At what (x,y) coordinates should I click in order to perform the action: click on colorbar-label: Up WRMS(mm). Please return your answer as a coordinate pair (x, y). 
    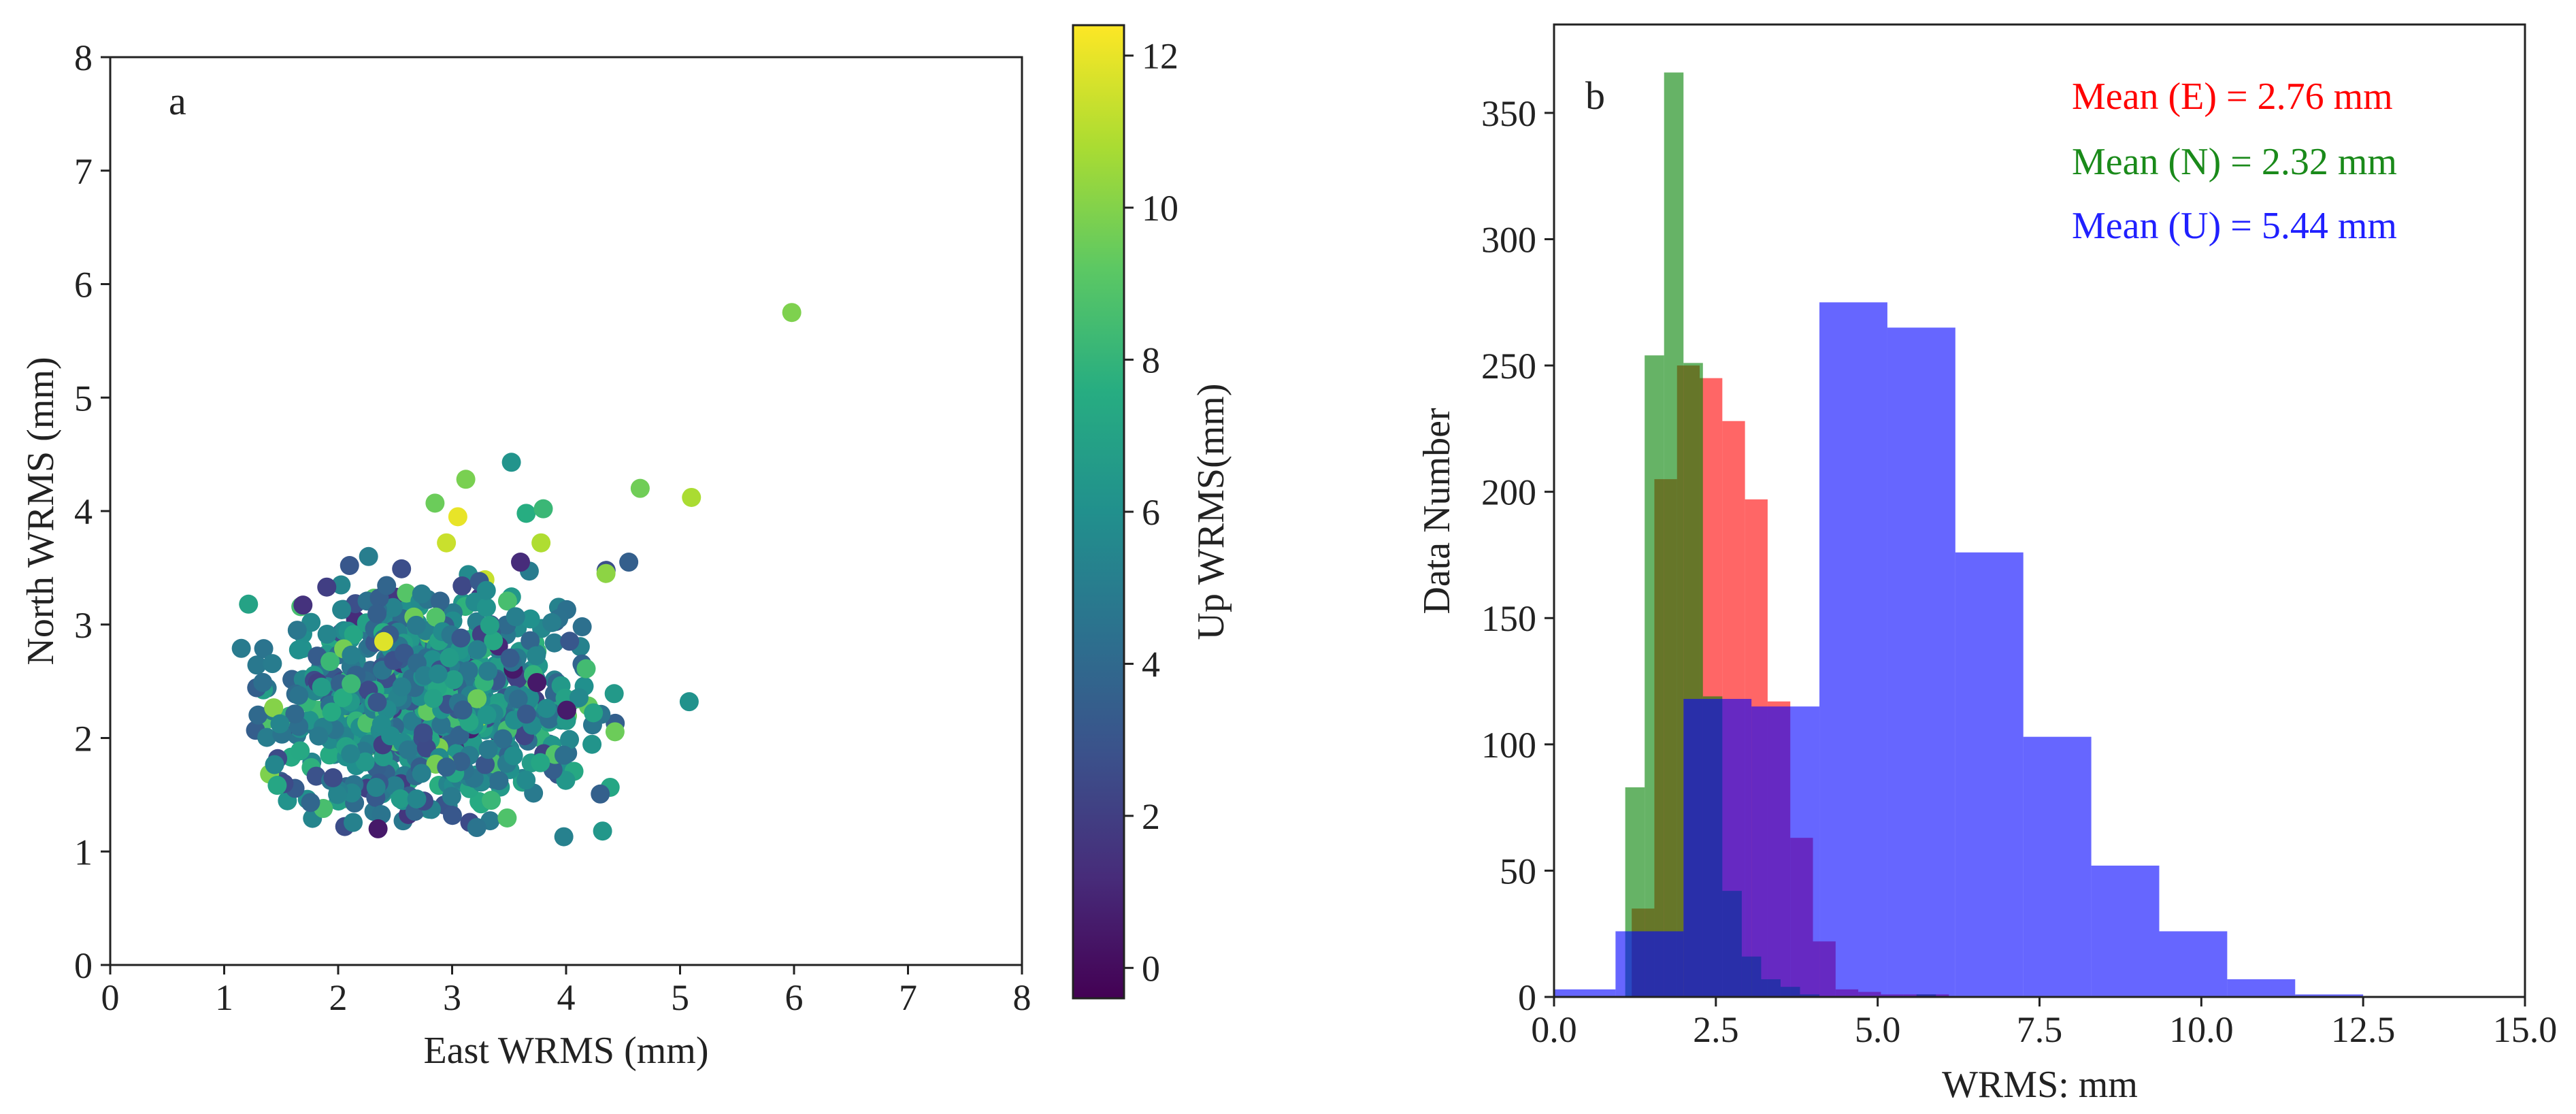
    Looking at the image, I should click on (1211, 512).